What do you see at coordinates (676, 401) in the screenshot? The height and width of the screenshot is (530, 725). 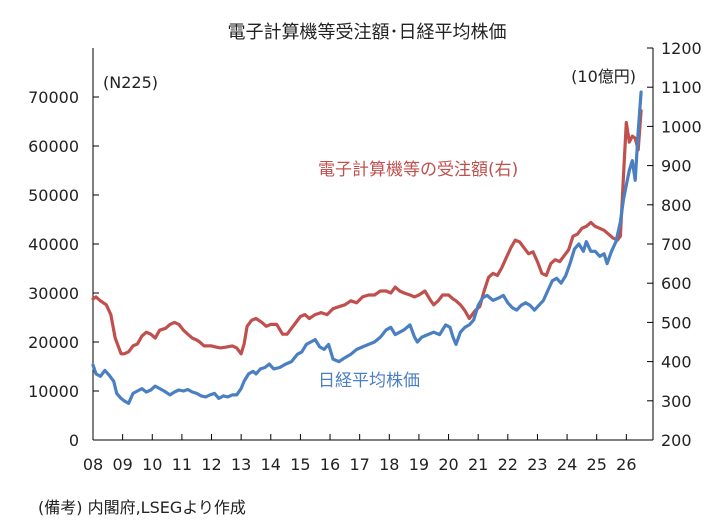 I see `y-right-tick-label: 300` at bounding box center [676, 401].